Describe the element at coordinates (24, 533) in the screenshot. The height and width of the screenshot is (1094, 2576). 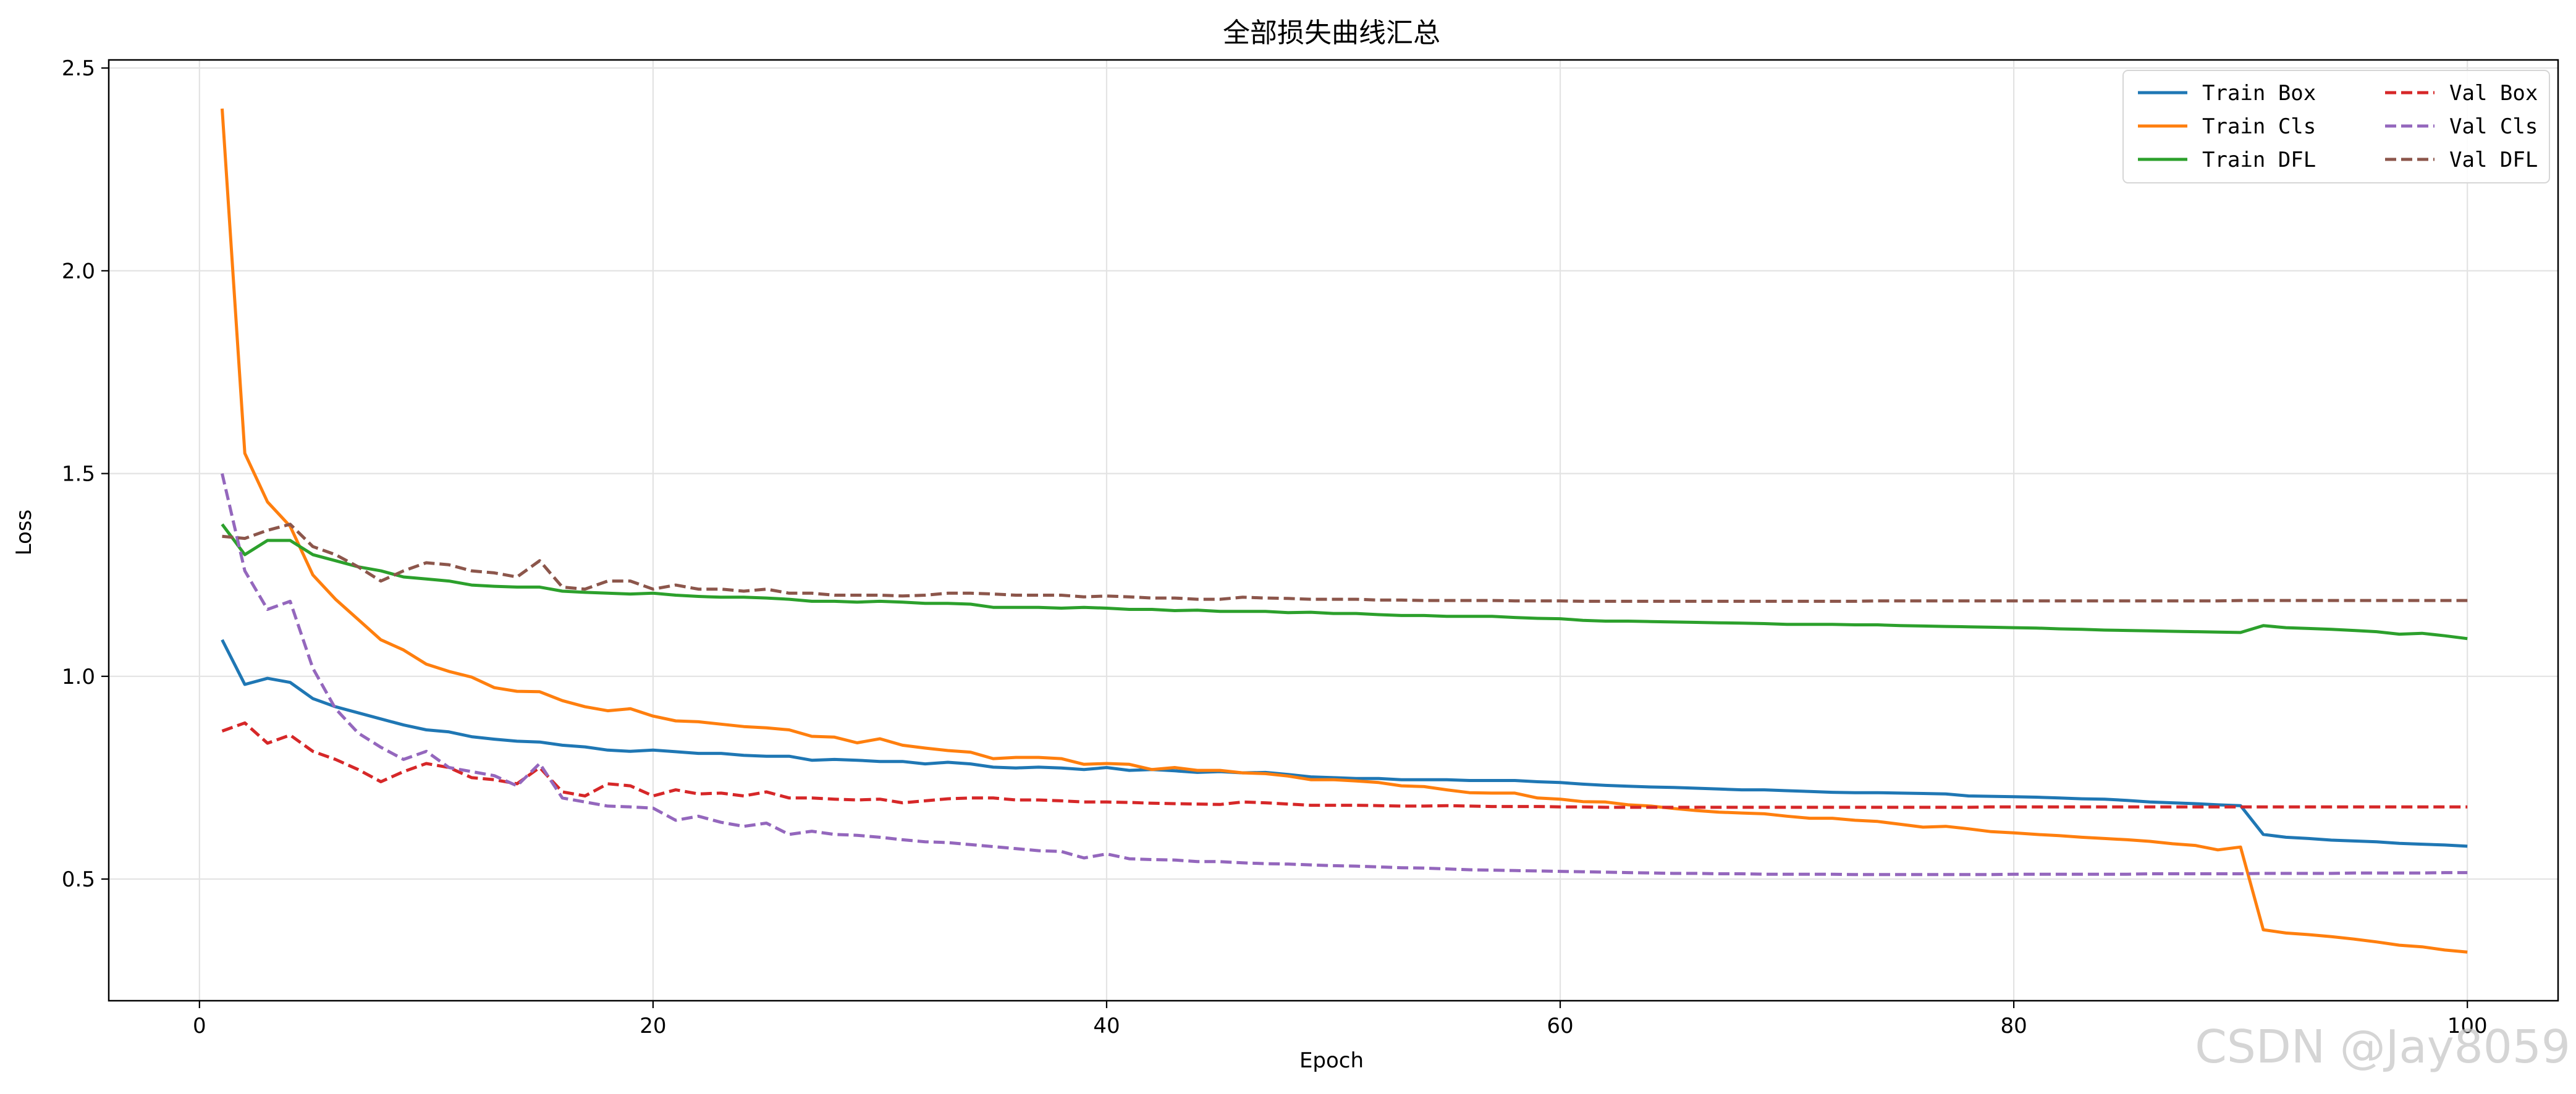
I see `y-axis-label: Loss` at that location.